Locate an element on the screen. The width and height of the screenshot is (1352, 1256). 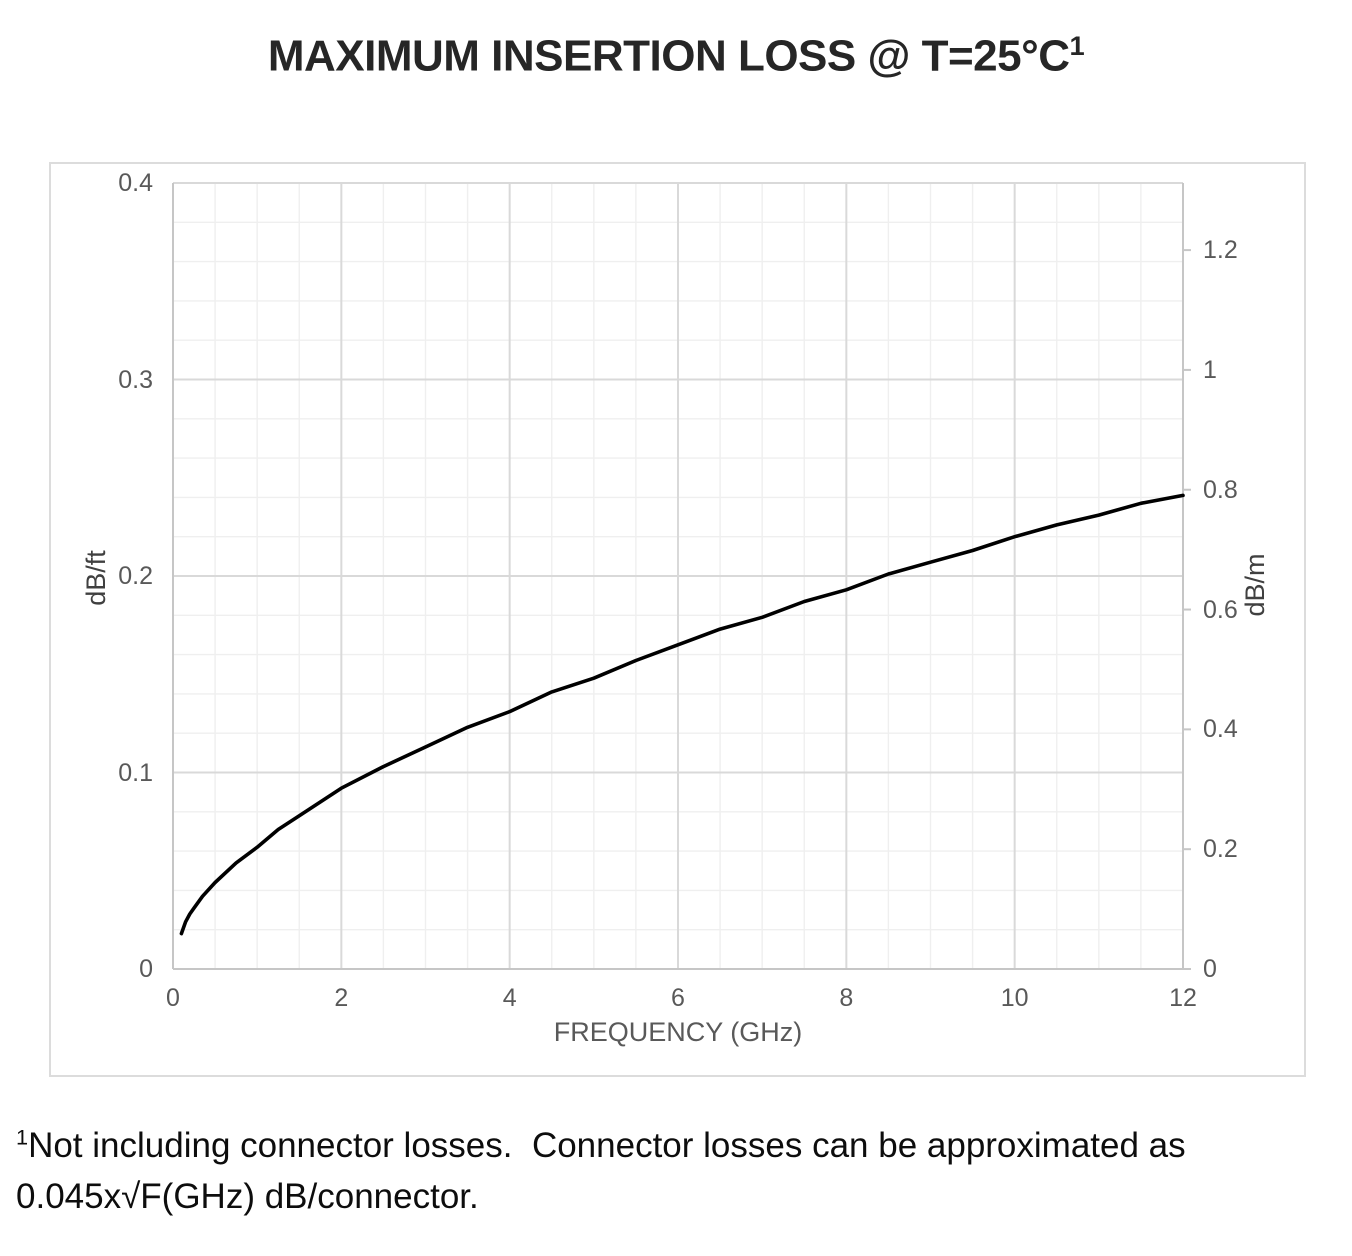
chart-title: MAXIMUM INSERTION LOSS @ T=25°C1 is located at coordinates (676, 56).